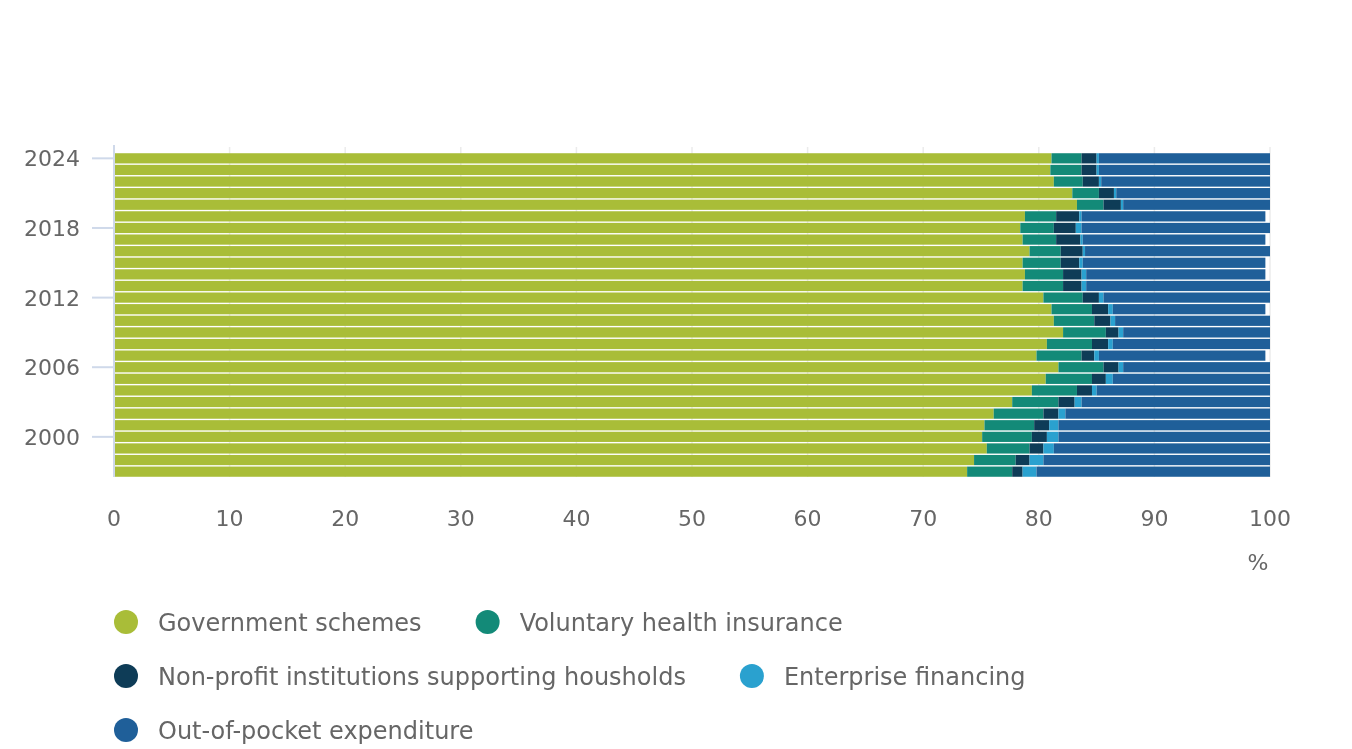 This screenshot has width=1352, height=749. I want to click on x-tick-label: 30, so click(460, 518).